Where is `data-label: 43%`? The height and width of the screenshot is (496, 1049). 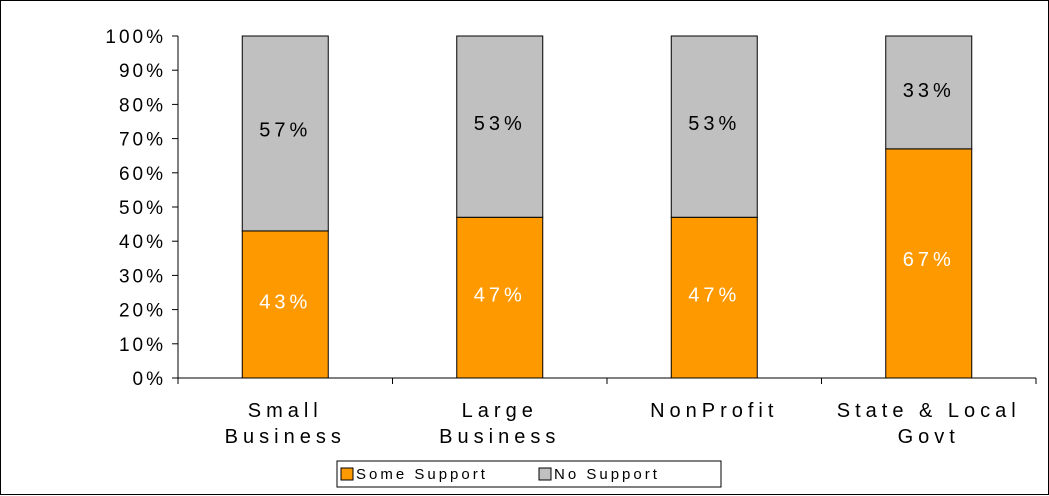
data-label: 43% is located at coordinates (285, 303).